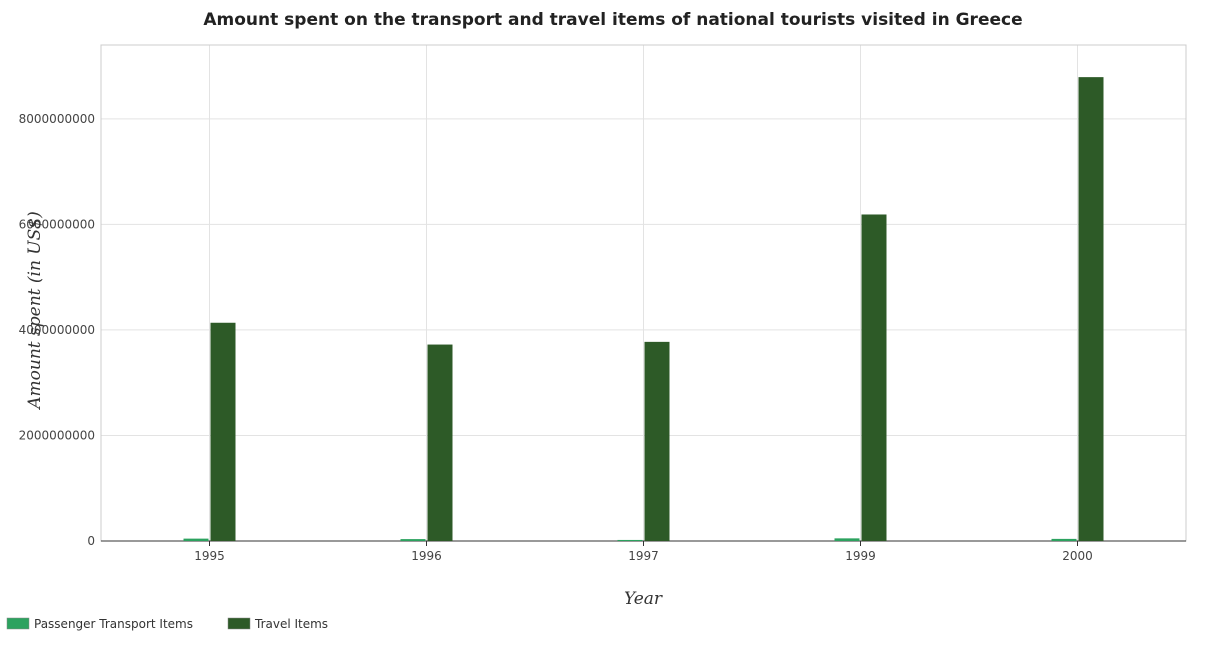  I want to click on y-tick-label: 4000000000, so click(57, 330).